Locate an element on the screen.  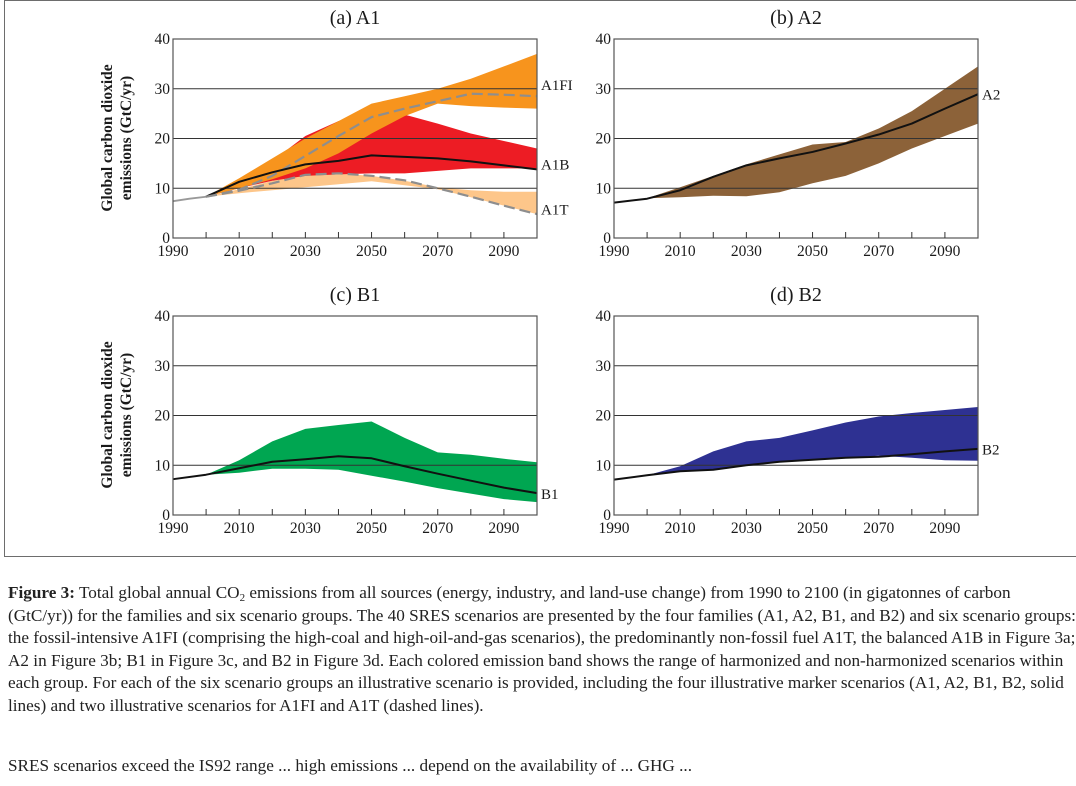
emission-band-b2-range is located at coordinates (812, 441).